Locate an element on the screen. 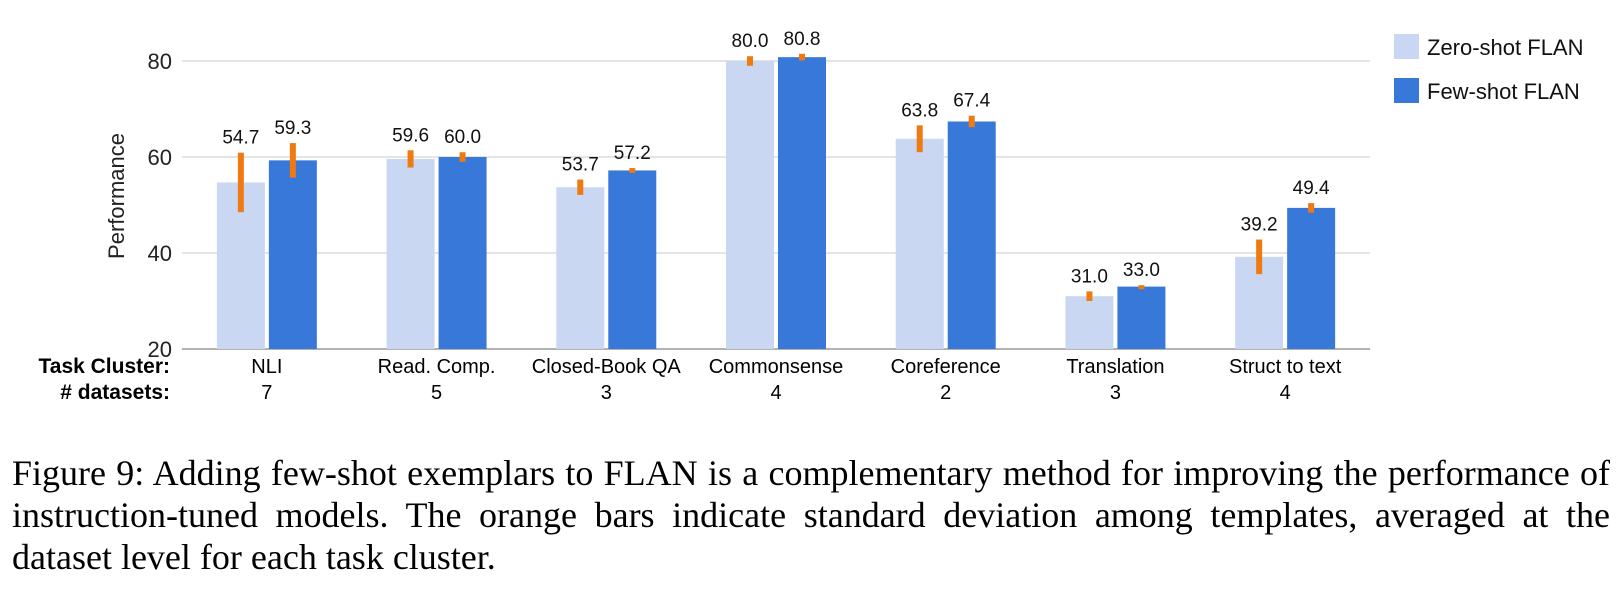 This screenshot has height=594, width=1622. datasets-row-label: # datasets: is located at coordinates (115, 392).